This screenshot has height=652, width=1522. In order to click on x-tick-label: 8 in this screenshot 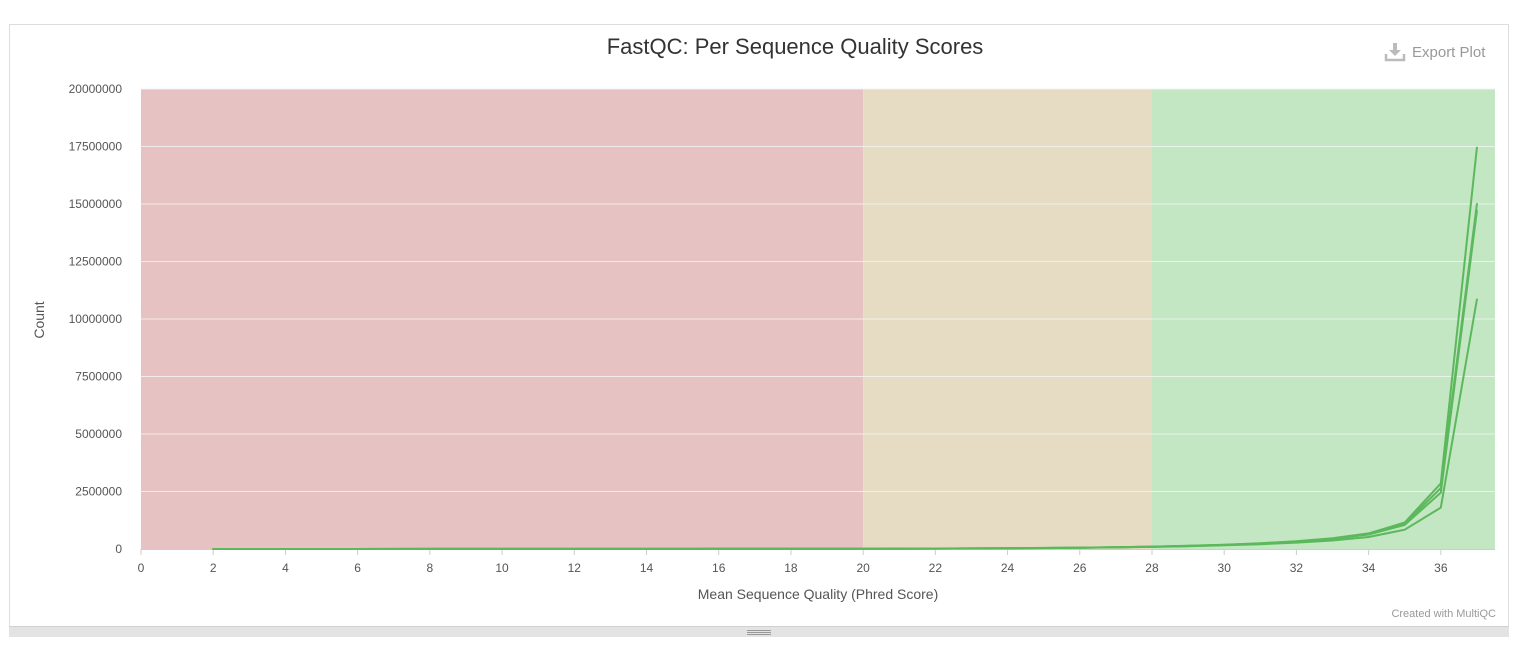, I will do `click(430, 568)`.